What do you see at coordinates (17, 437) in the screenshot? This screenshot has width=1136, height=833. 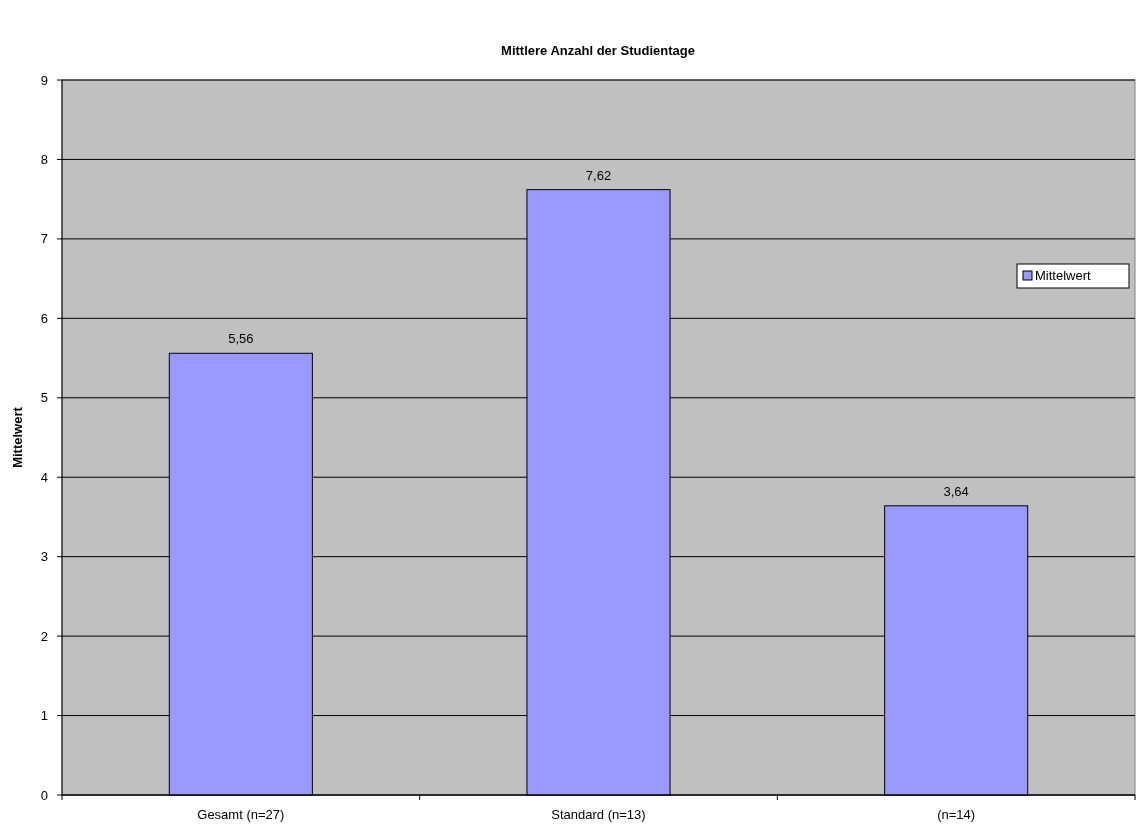 I see `y-axis-title: Mittelwert` at bounding box center [17, 437].